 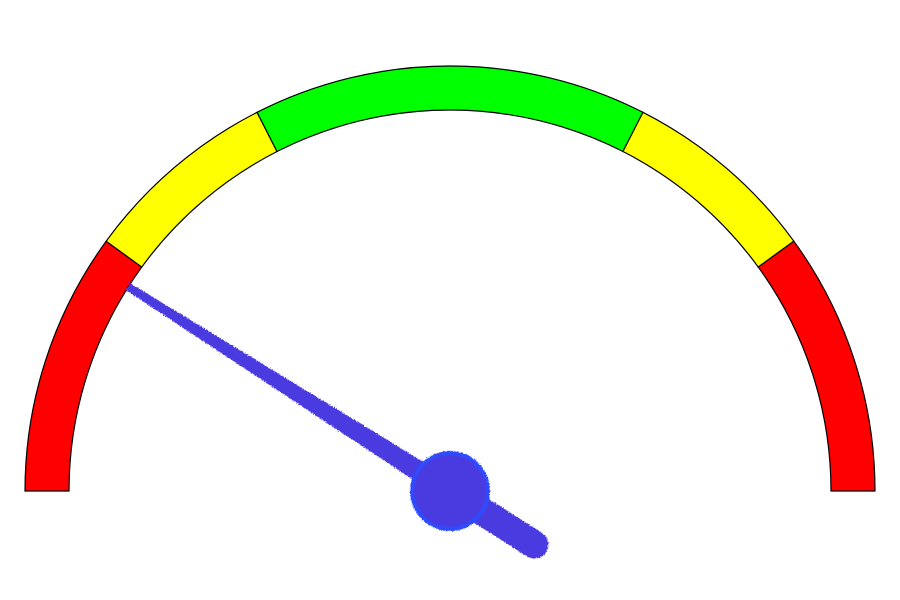 I want to click on needle-pointer, so click(x=289, y=391).